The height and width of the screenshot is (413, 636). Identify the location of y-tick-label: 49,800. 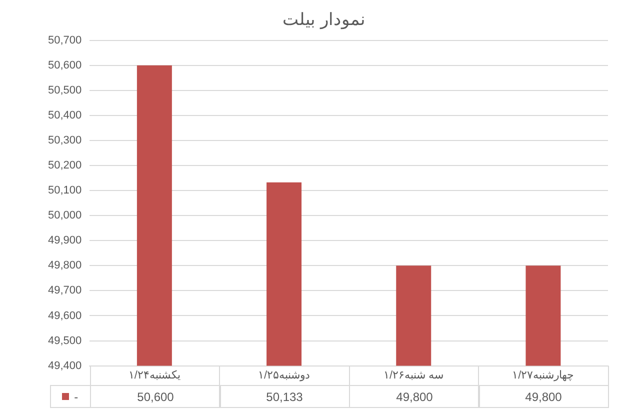
(65, 266).